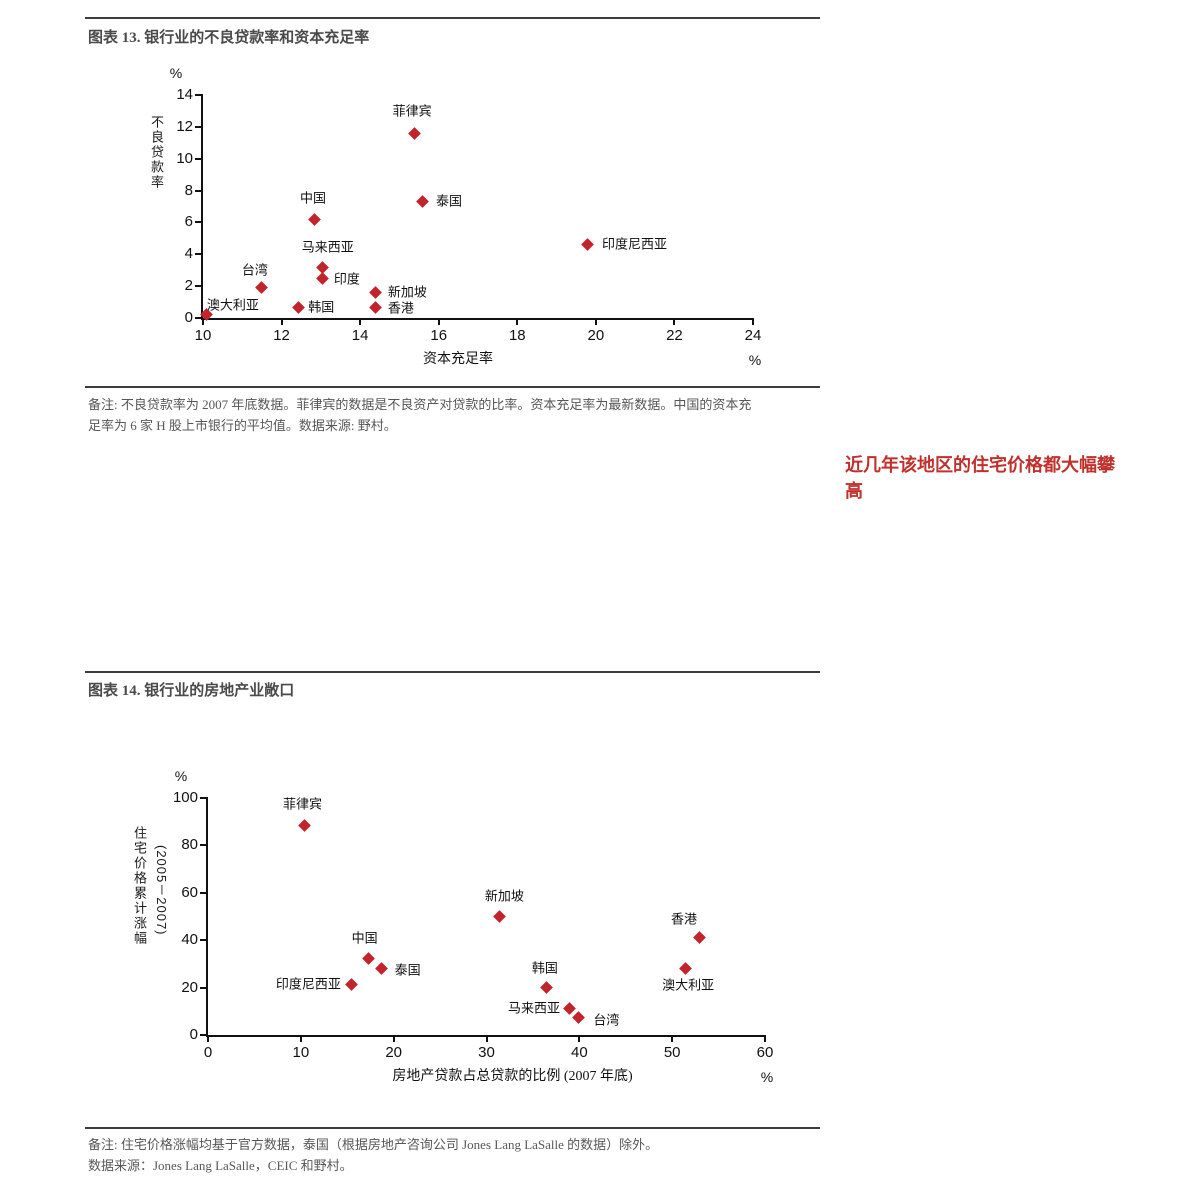 Image resolution: width=1191 pixels, height=1193 pixels. What do you see at coordinates (452, 1128) in the screenshot?
I see `divider-figure14-note` at bounding box center [452, 1128].